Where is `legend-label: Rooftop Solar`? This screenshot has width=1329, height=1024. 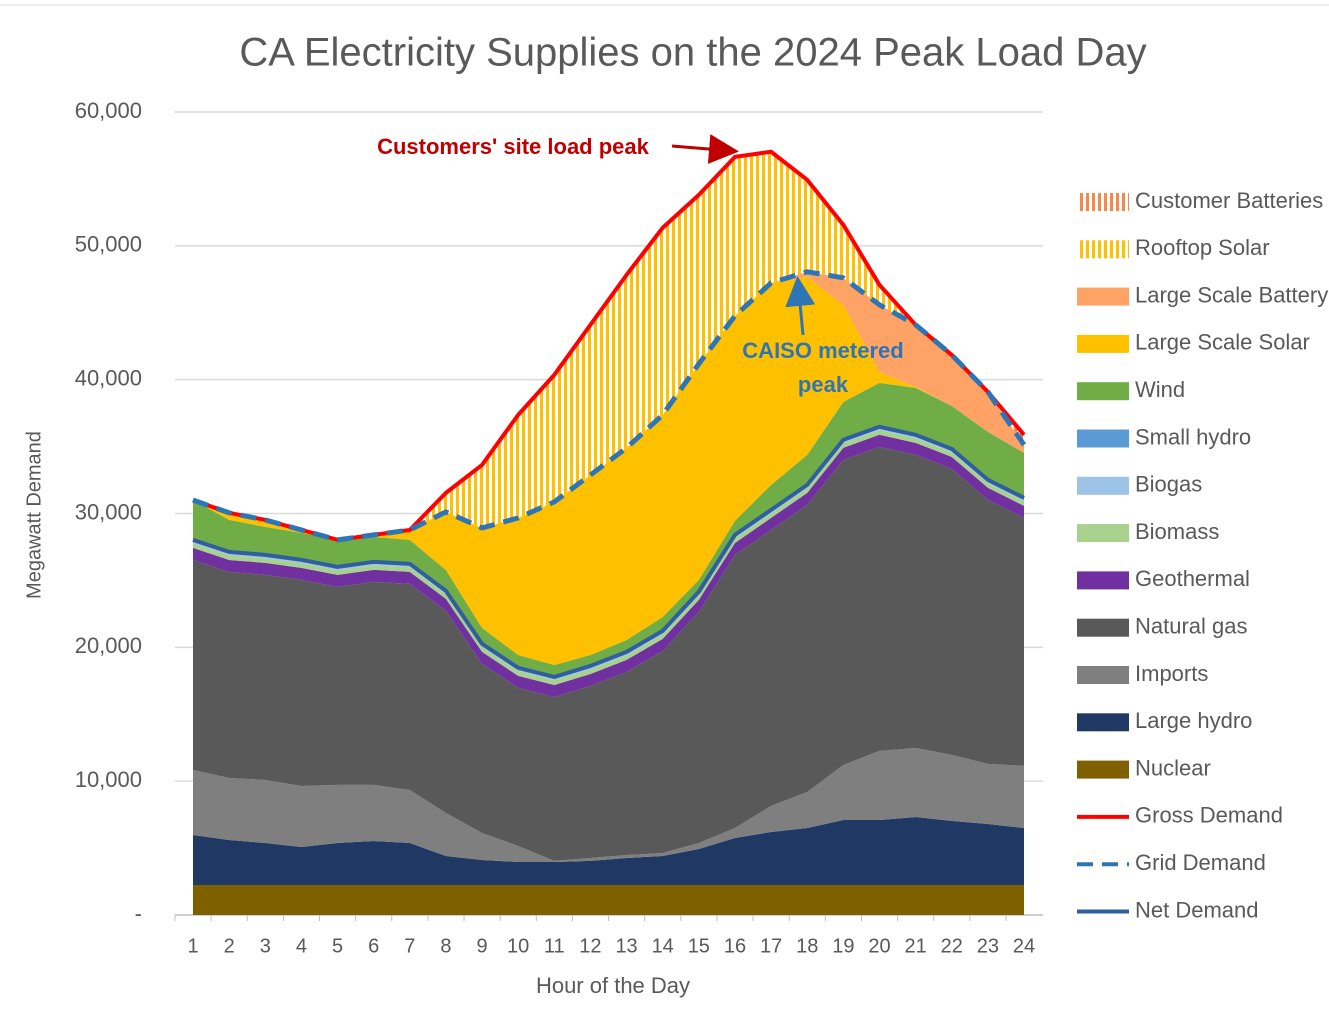 legend-label: Rooftop Solar is located at coordinates (1202, 247).